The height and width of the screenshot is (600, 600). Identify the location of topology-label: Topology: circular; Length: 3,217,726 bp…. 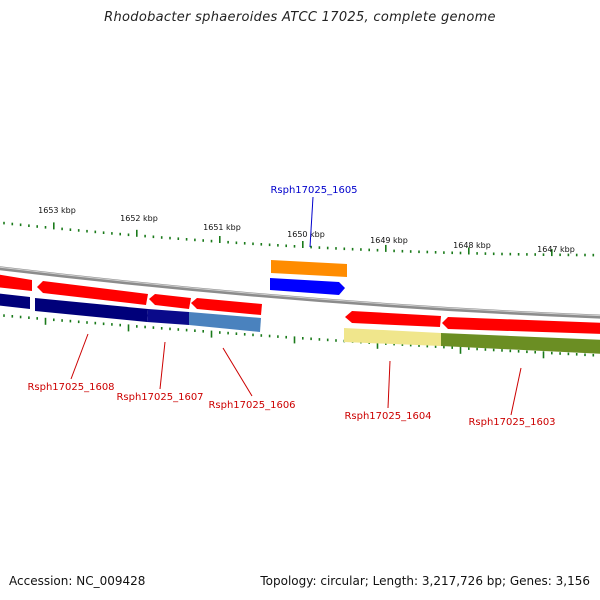
(425, 581).